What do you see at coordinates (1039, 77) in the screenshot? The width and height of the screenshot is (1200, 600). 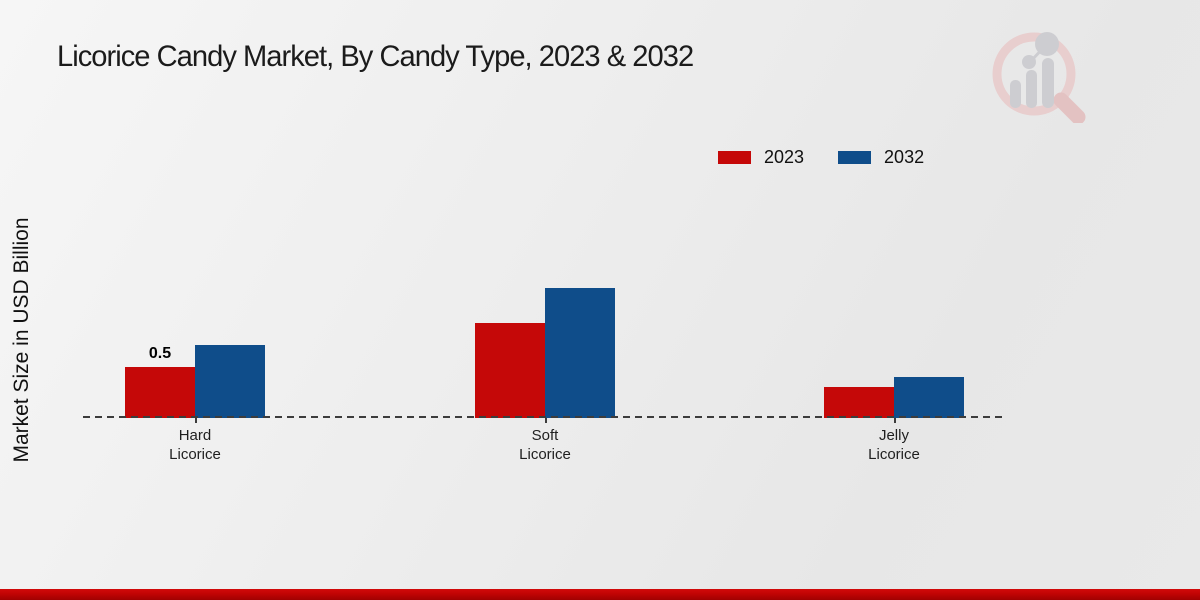 I see `magnifier-bar-chart-logo-icon` at bounding box center [1039, 77].